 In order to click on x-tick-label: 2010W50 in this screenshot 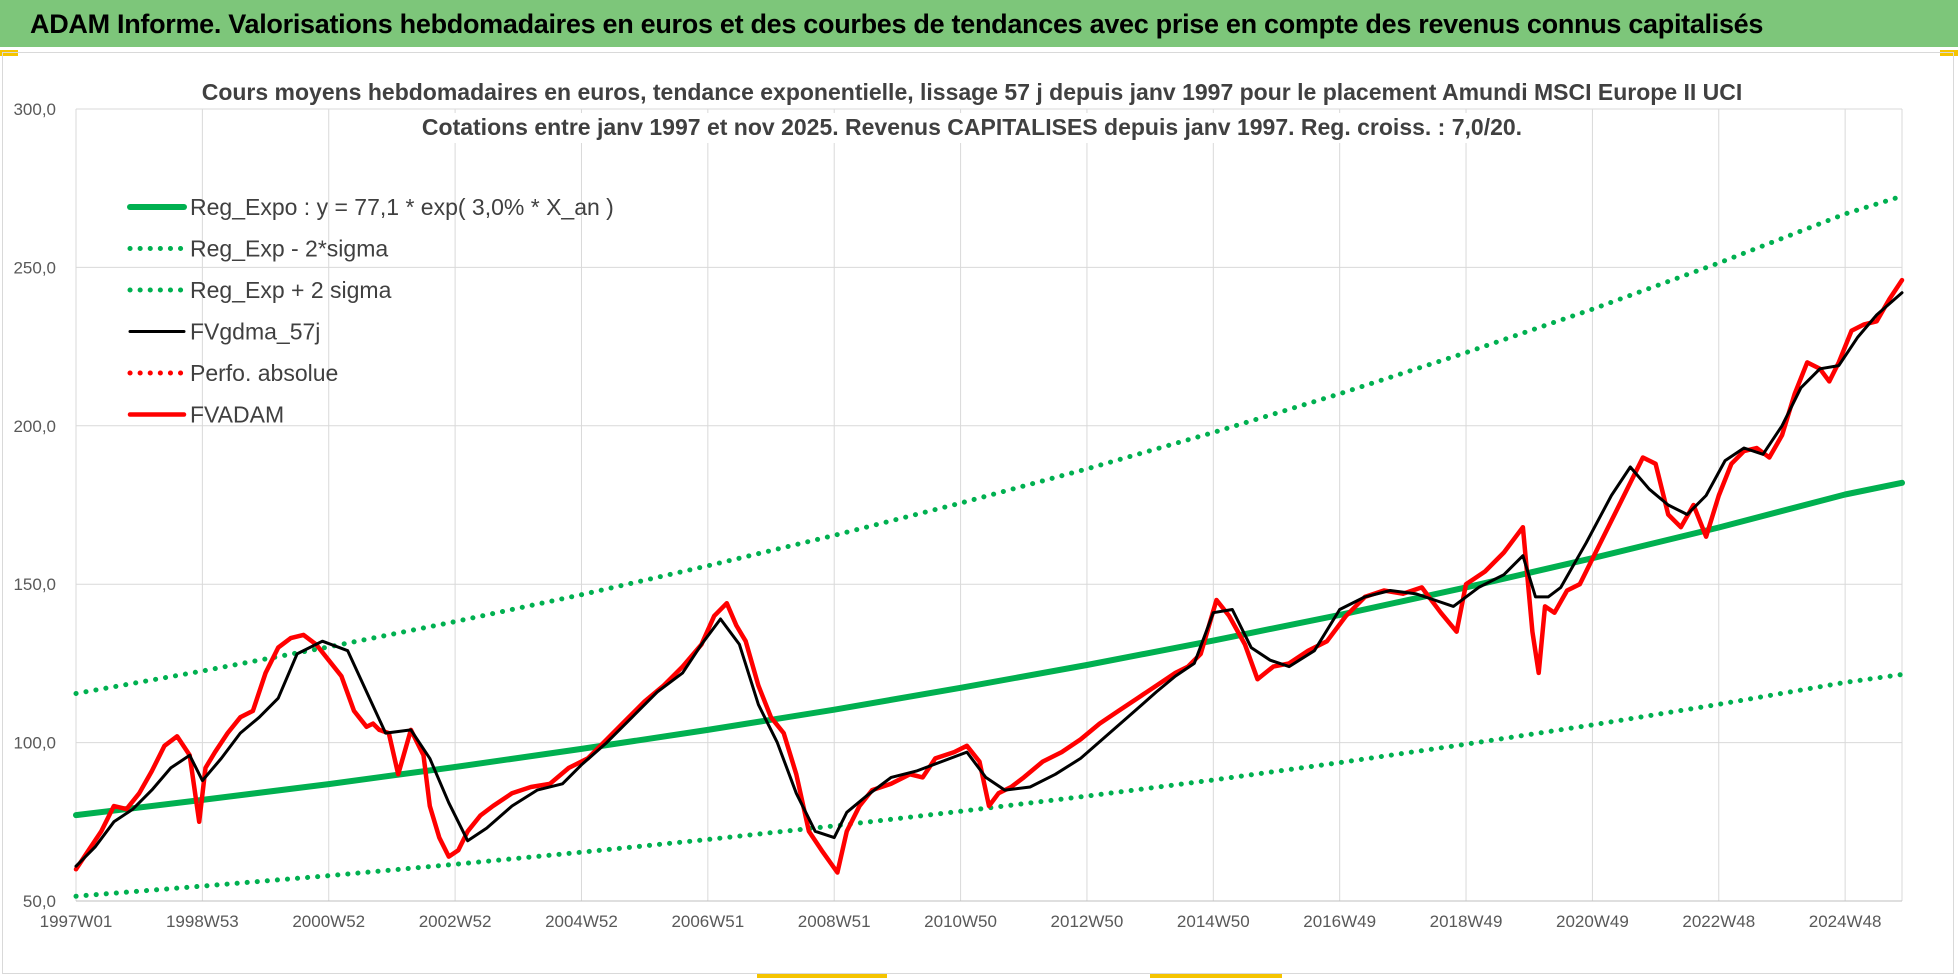, I will do `click(960, 921)`.